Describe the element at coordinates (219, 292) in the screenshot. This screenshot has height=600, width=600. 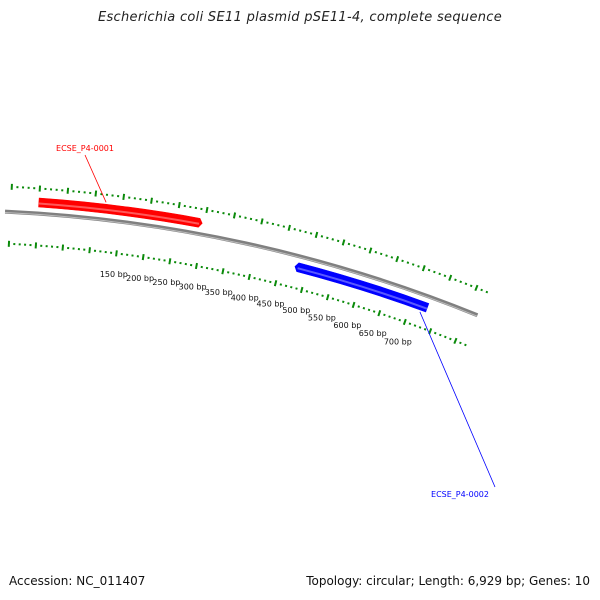
I see `tick-label: 350 bp` at that location.